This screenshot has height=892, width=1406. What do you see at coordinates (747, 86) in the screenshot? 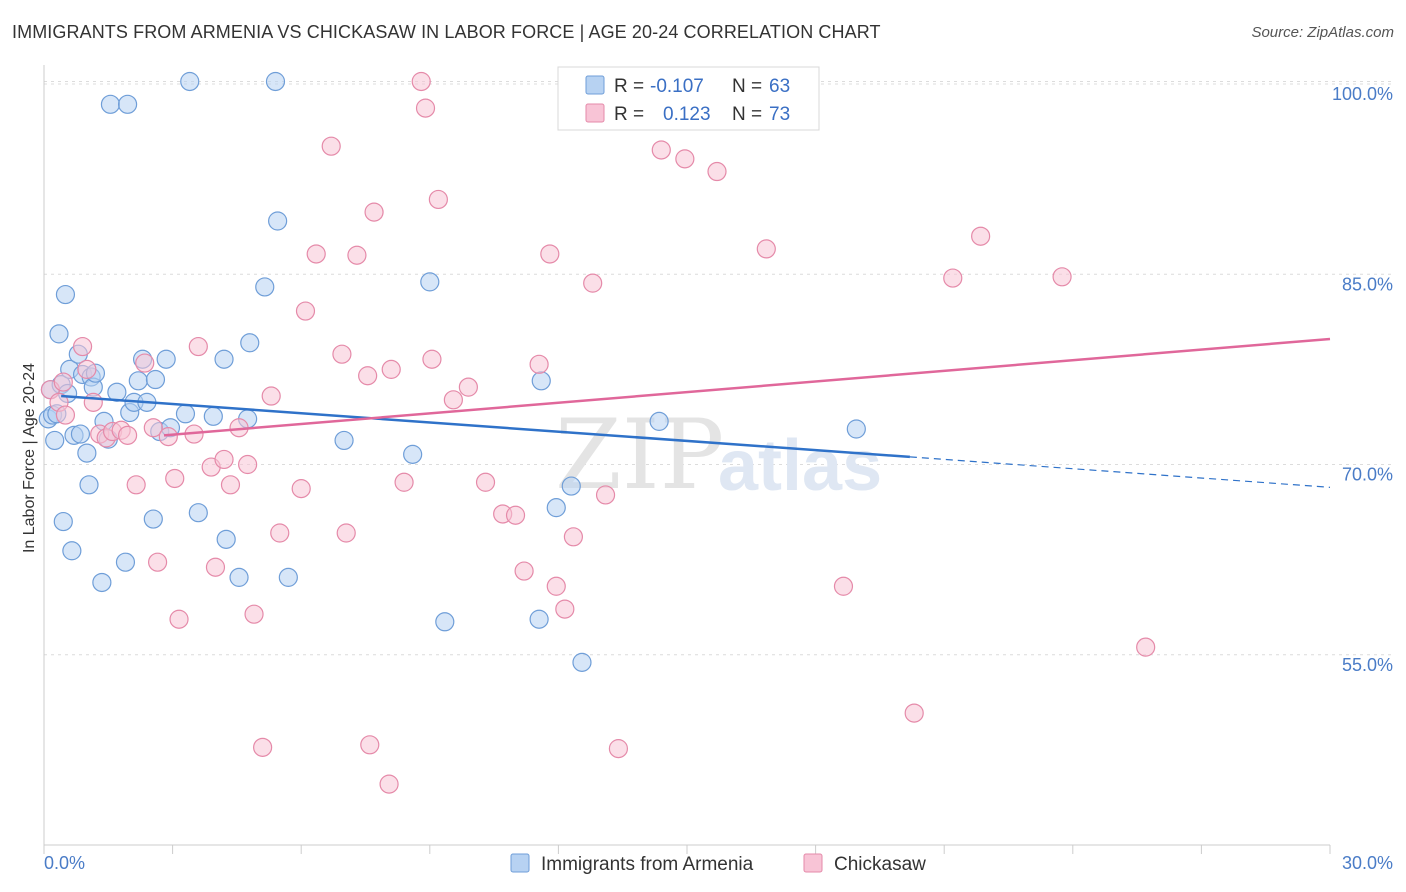
I see `stats-n-label-blue: N =` at bounding box center [747, 86].